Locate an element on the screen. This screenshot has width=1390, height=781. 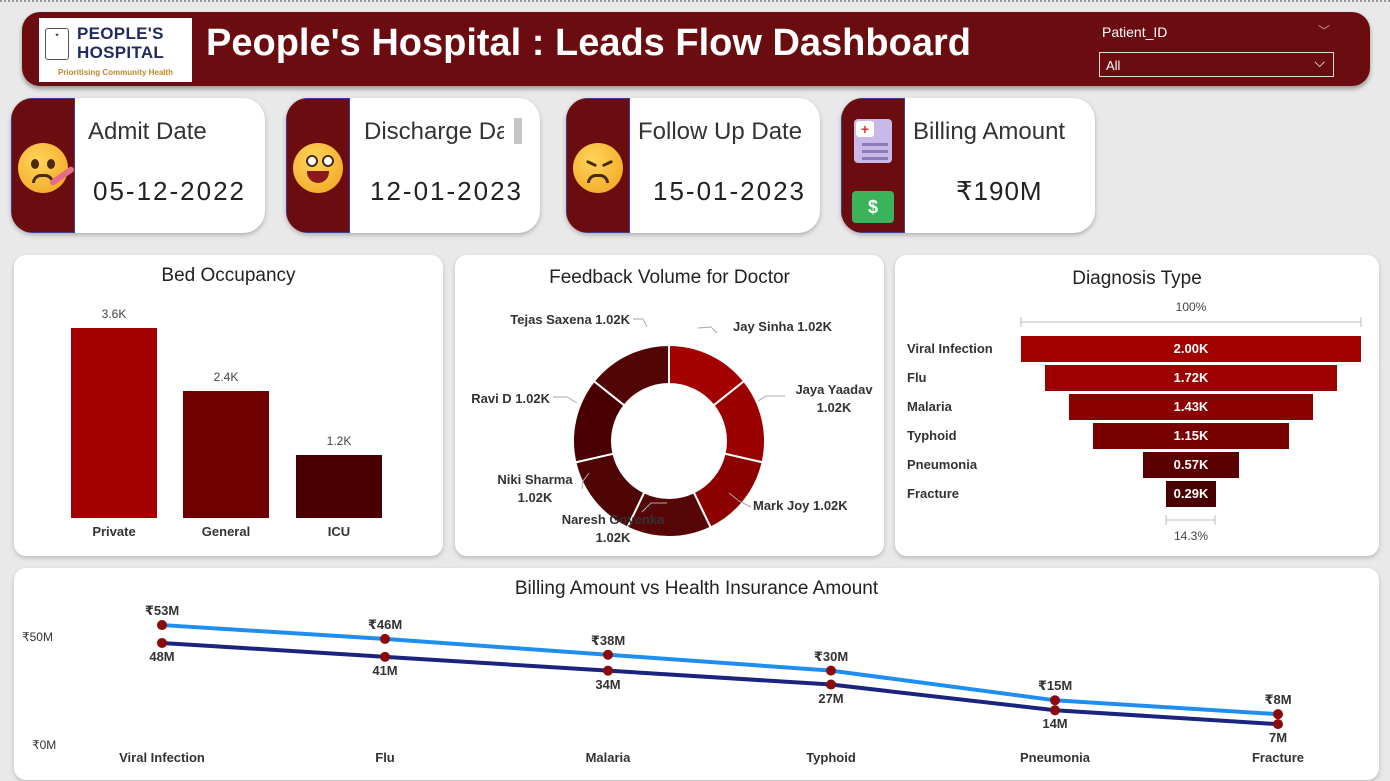
dropdown-value: All is located at coordinates (1113, 65).